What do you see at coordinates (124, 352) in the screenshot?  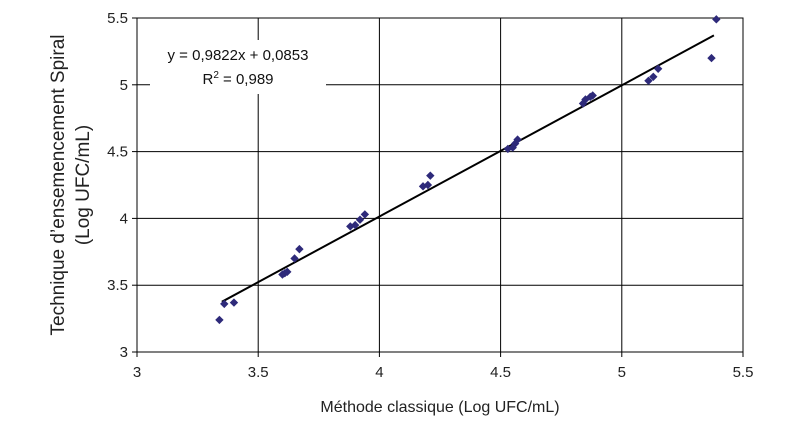 I see `y-tick-label: 3` at bounding box center [124, 352].